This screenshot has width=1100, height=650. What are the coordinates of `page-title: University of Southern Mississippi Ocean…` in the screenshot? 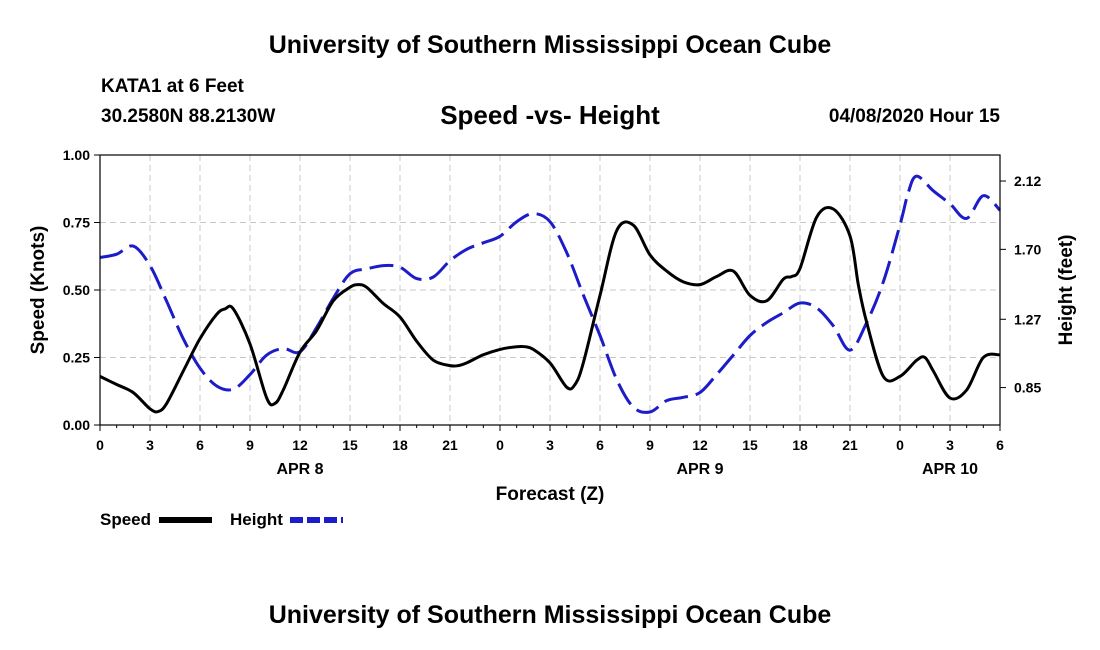 It's located at (550, 45).